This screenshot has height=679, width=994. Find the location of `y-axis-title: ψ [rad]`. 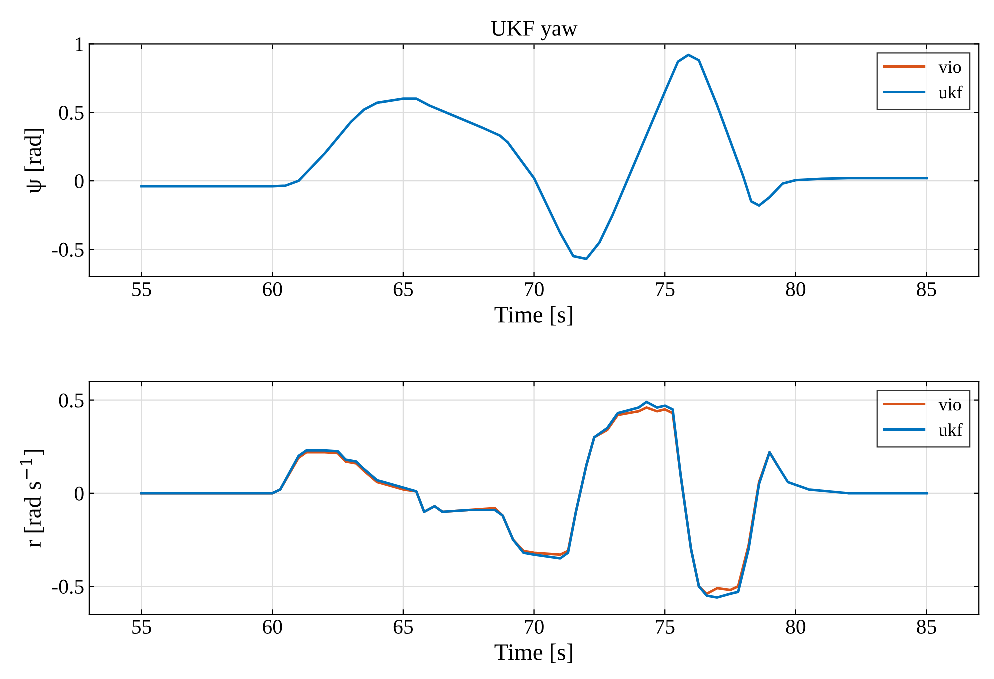

y-axis-title: ψ [rad] is located at coordinates (35, 161).